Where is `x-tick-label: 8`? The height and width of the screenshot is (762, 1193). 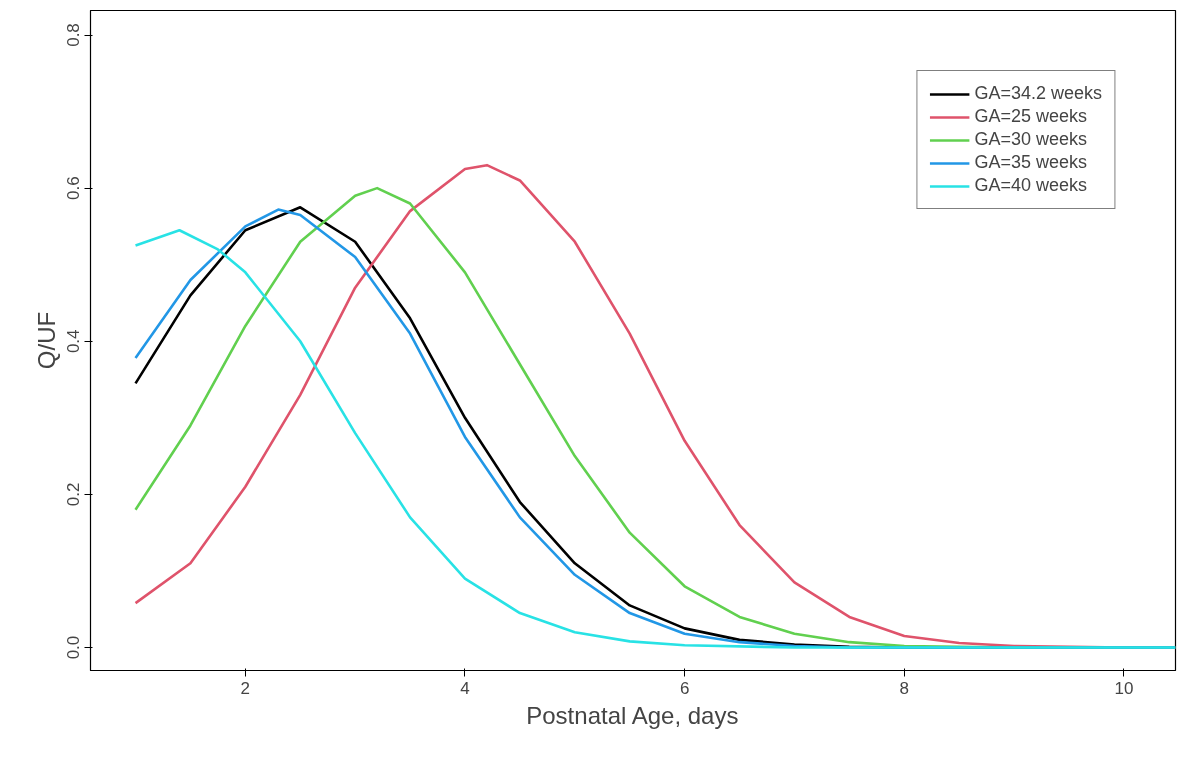
x-tick-label: 8 is located at coordinates (904, 688).